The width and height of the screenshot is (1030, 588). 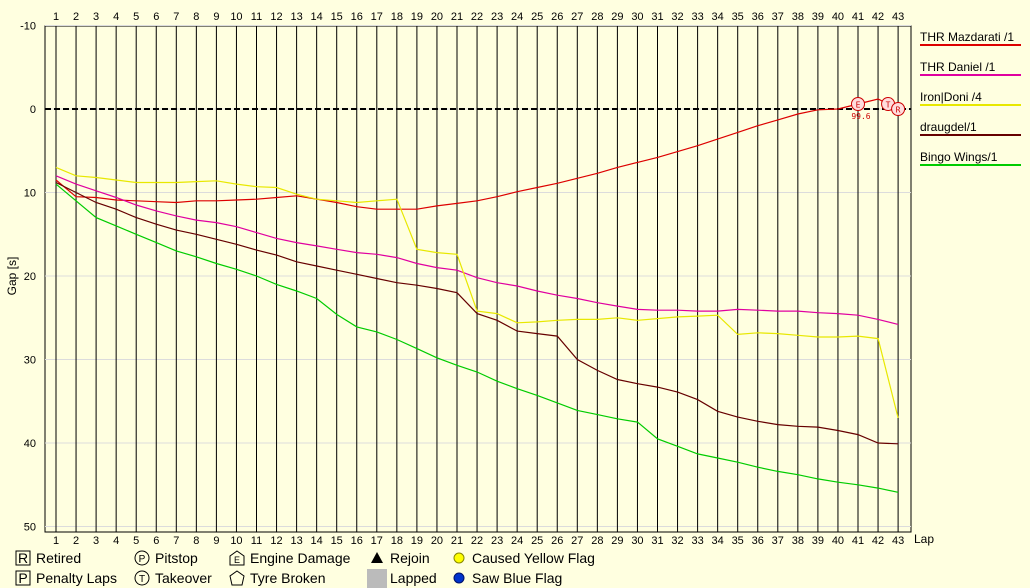 What do you see at coordinates (23, 558) in the screenshot?
I see `key-symbol-box` at bounding box center [23, 558].